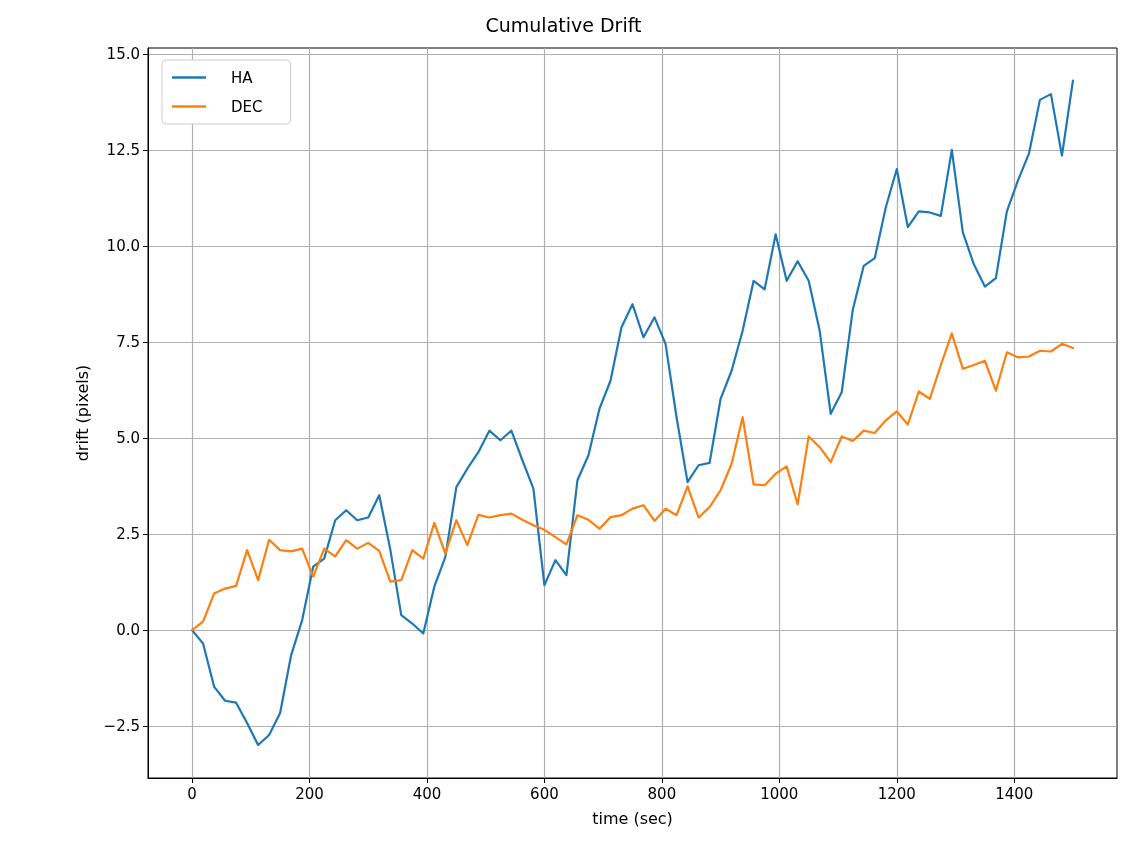  What do you see at coordinates (121, 726) in the screenshot?
I see `y-tick-label: −2.5` at bounding box center [121, 726].